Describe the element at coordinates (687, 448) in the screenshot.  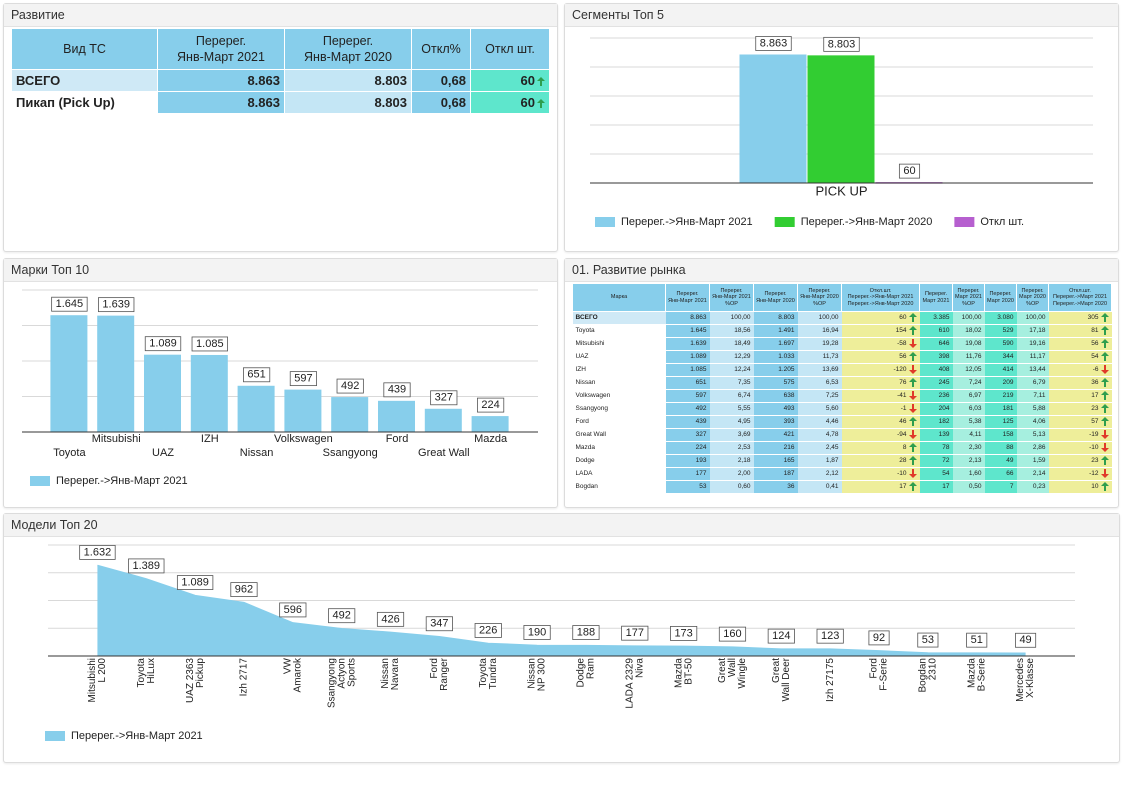
I see `table-cell: 224` at that location.